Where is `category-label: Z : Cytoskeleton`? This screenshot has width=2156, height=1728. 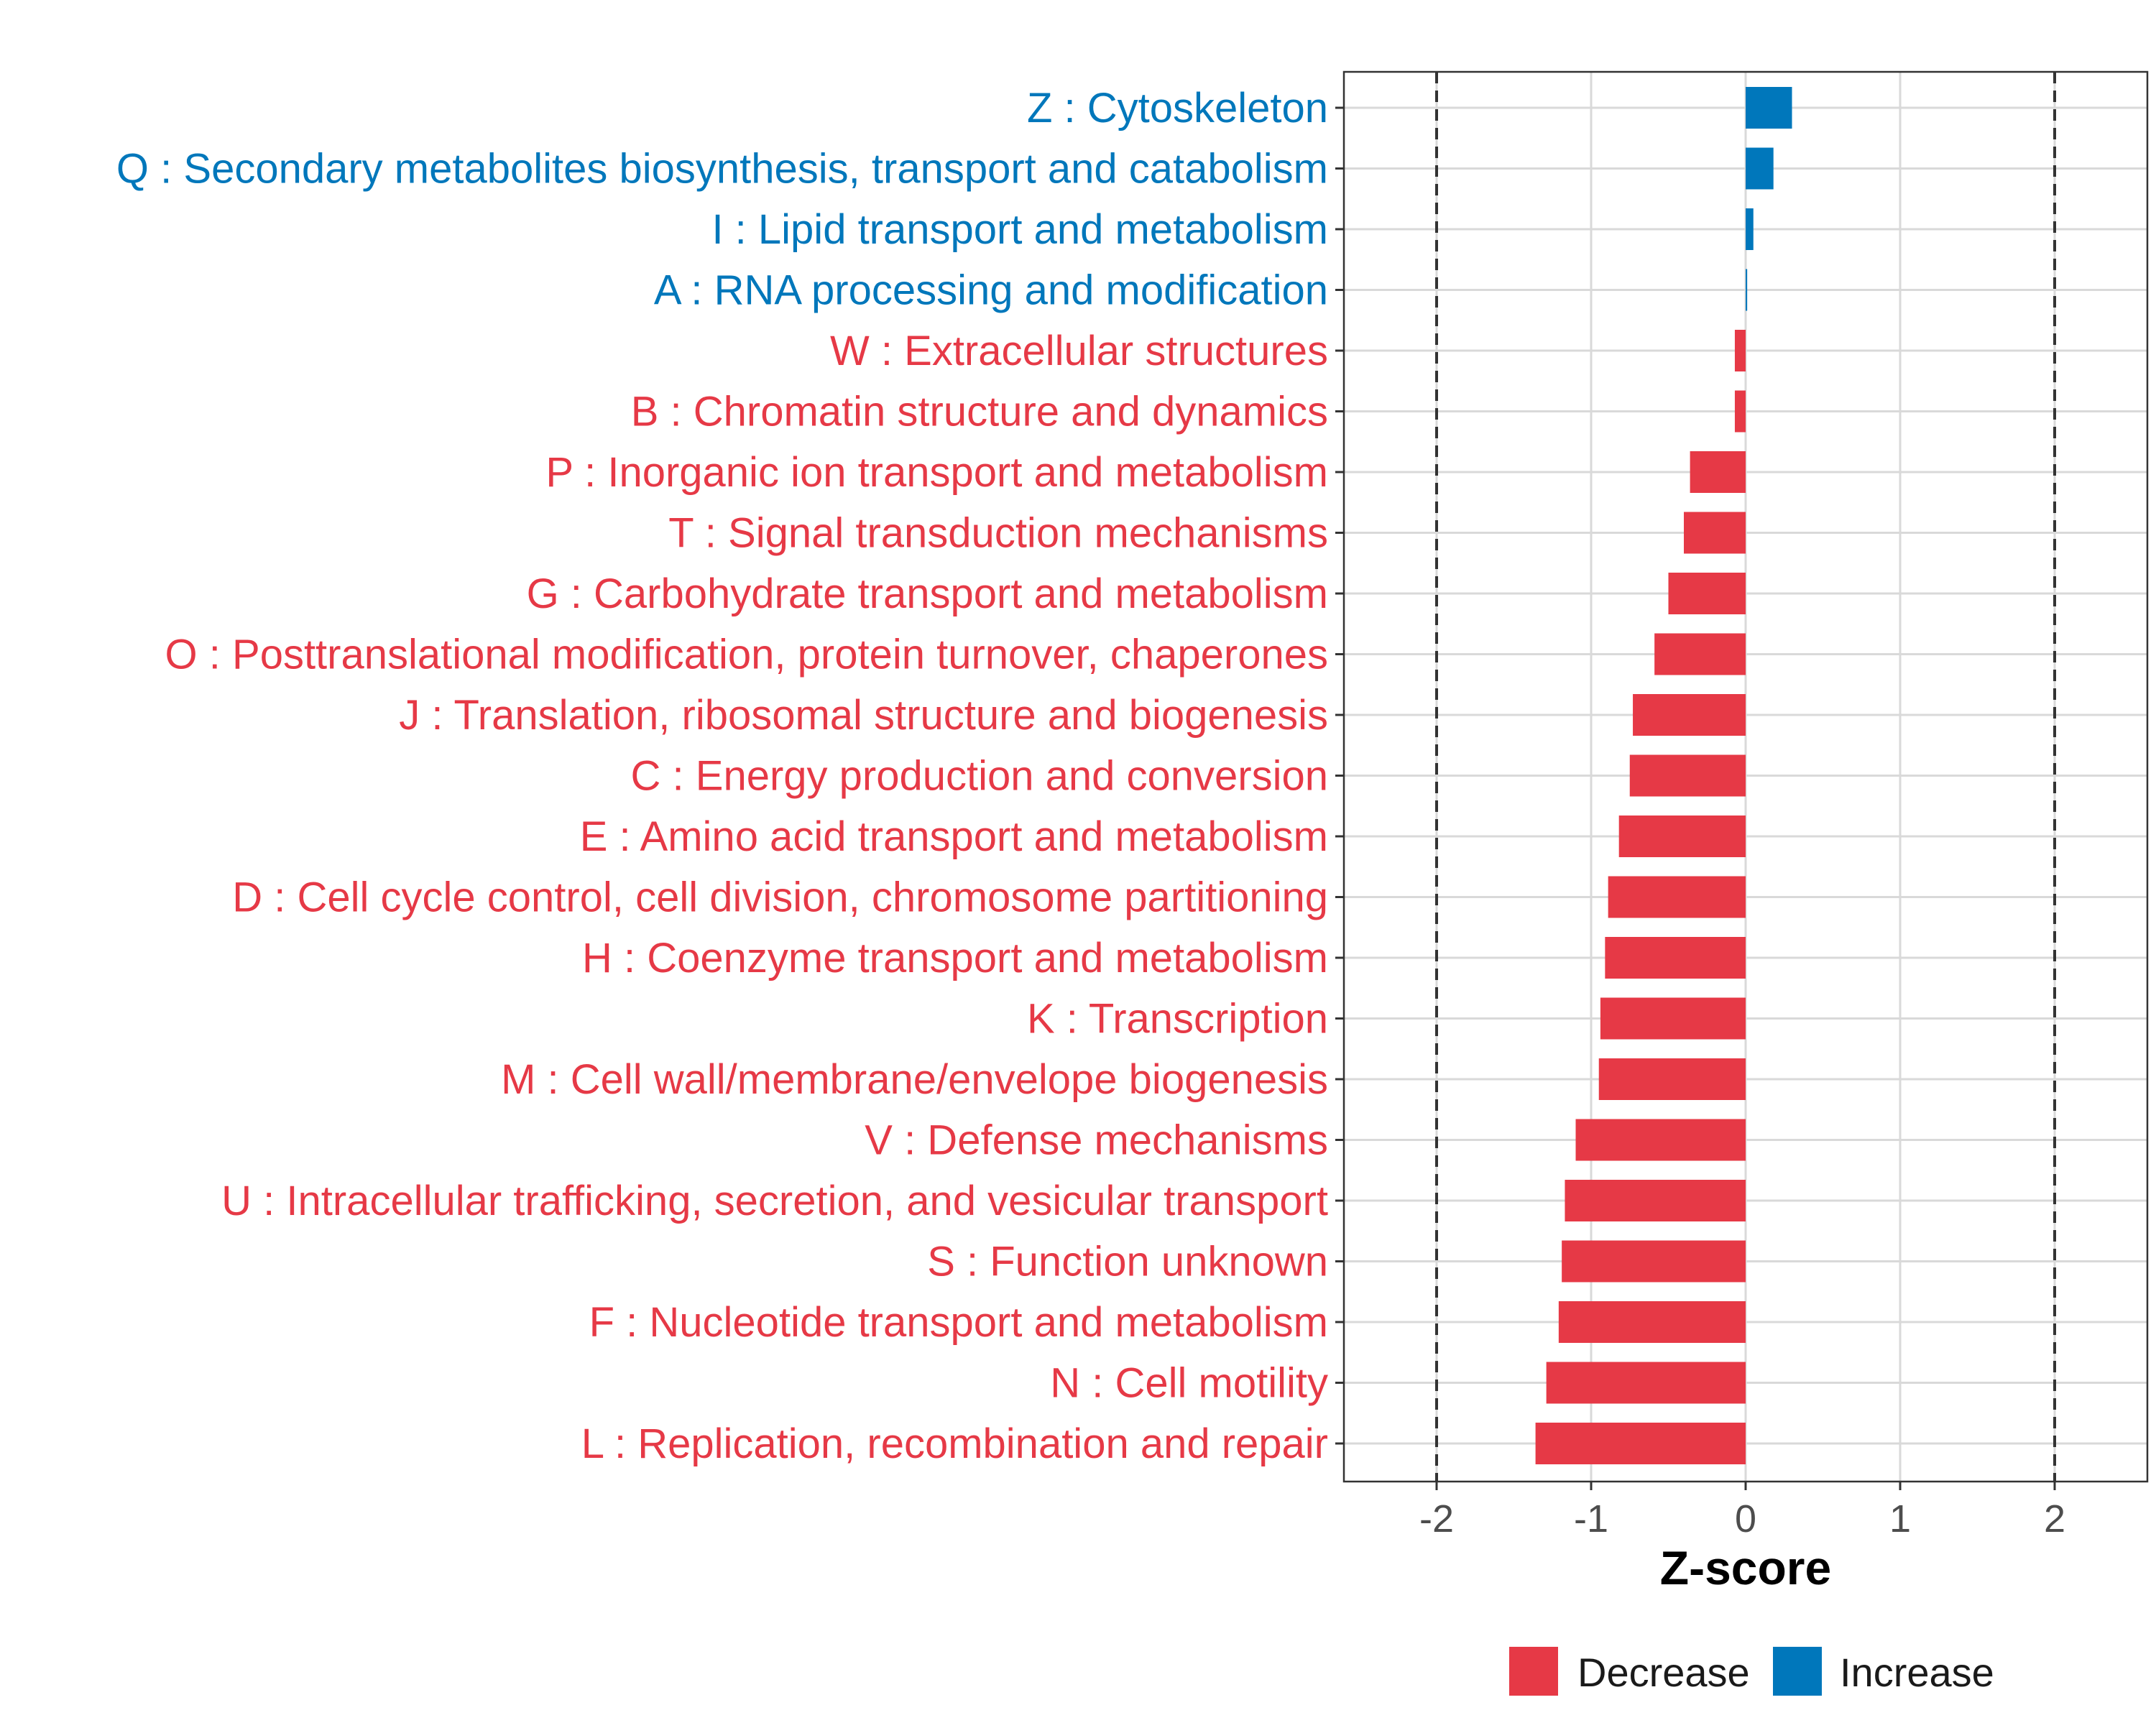 category-label: Z : Cytoskeleton is located at coordinates (1177, 108).